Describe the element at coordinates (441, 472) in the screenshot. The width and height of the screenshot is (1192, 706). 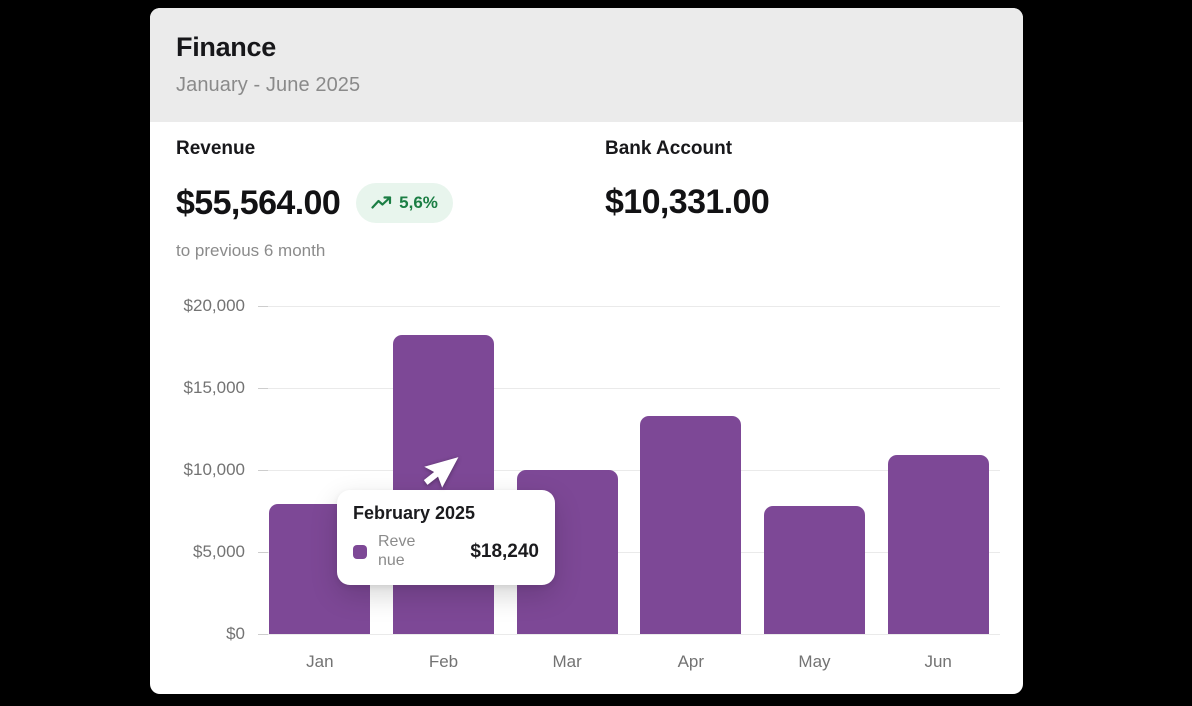
I see `mouse-cursor-icon` at that location.